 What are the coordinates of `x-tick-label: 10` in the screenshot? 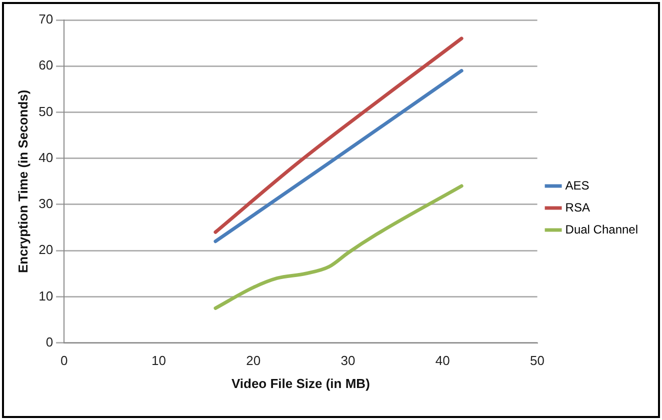 It's located at (158, 360).